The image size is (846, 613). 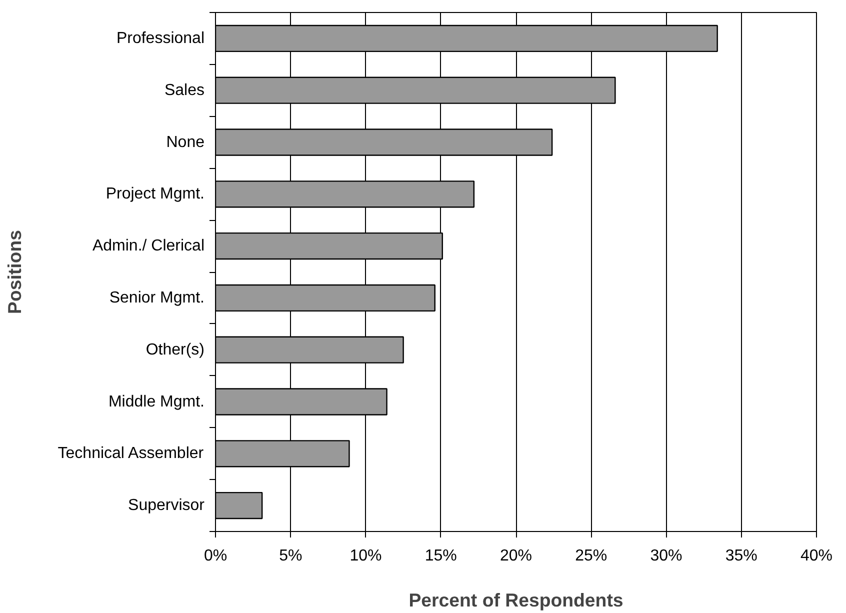 I want to click on y-tick-label: Admin./ Clerical, so click(x=148, y=246).